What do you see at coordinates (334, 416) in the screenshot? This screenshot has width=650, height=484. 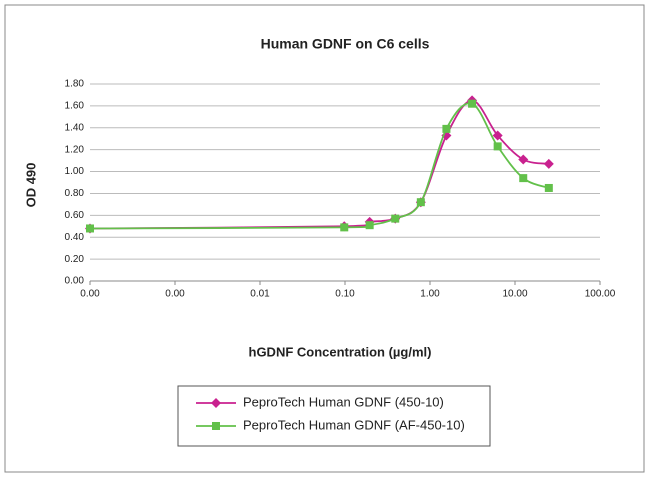 I see `legend-box` at bounding box center [334, 416].